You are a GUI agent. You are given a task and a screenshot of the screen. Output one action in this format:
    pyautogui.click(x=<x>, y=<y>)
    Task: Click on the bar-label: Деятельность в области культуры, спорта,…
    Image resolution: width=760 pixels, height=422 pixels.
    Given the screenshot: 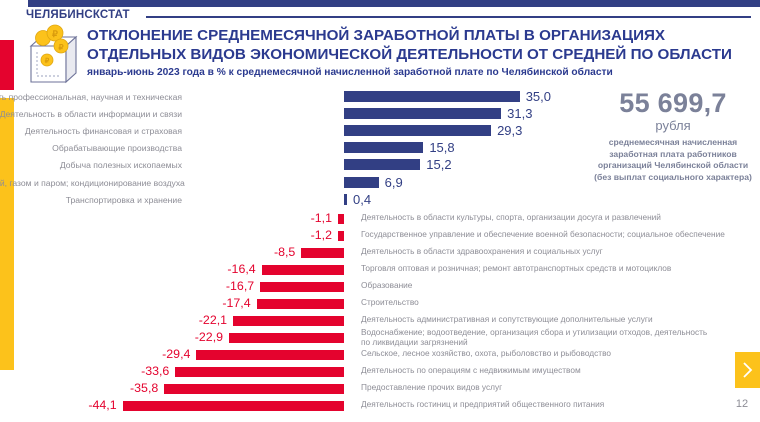 What is the action you would take?
    pyautogui.click(x=511, y=217)
    